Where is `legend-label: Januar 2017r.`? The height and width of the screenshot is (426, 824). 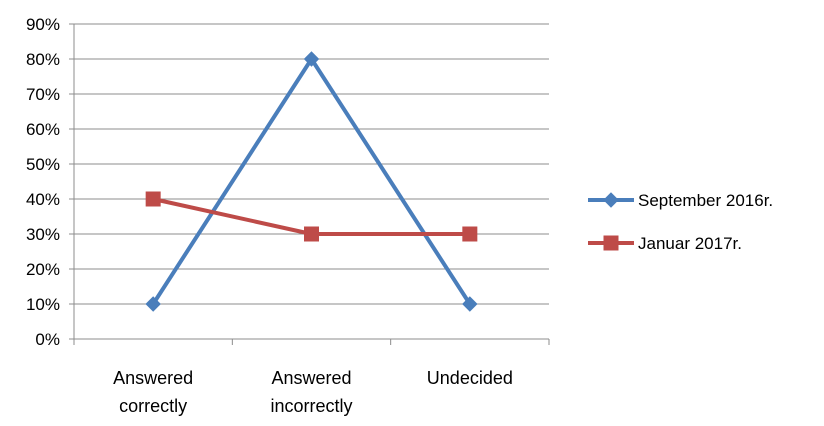 legend-label: Januar 2017r. is located at coordinates (690, 243).